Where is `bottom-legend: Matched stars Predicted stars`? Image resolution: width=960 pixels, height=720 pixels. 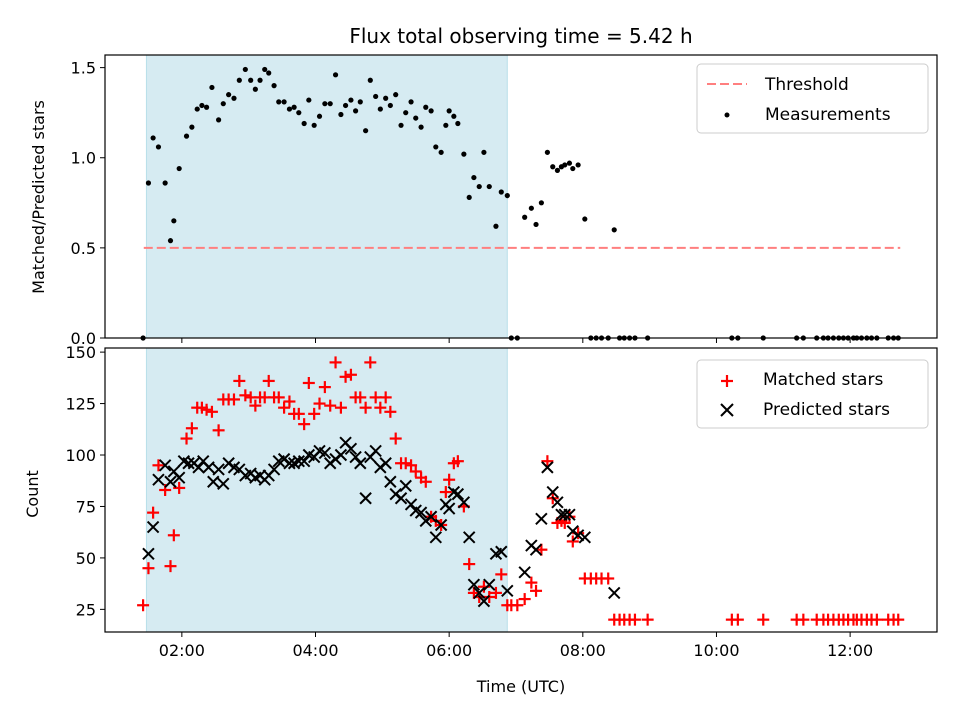 bottom-legend: Matched stars Predicted stars is located at coordinates (812, 394).